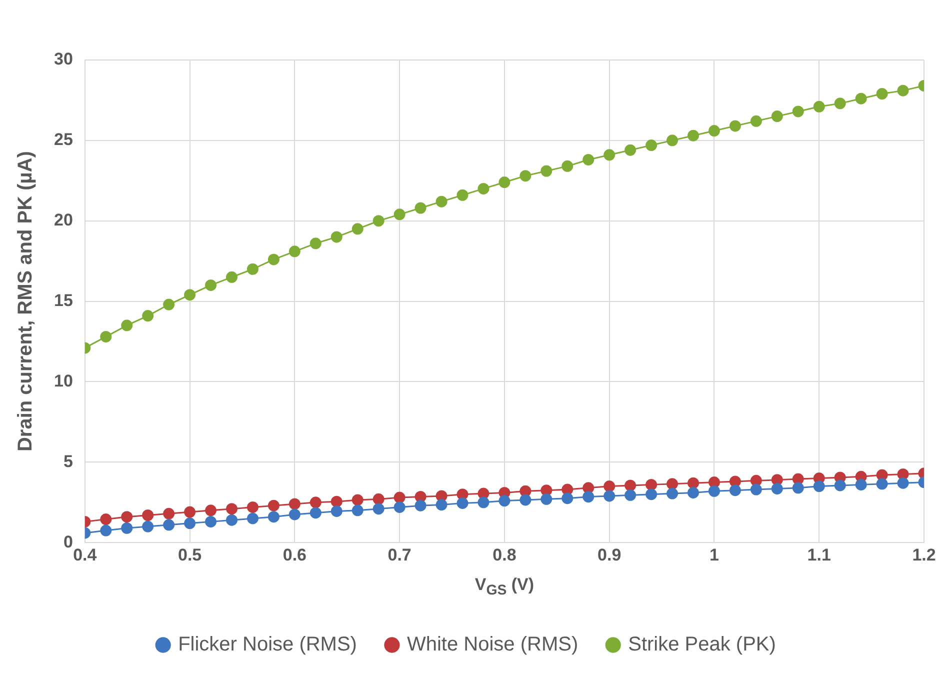 This screenshot has width=949, height=675. I want to click on x-tick-label: 0.8, so click(504, 554).